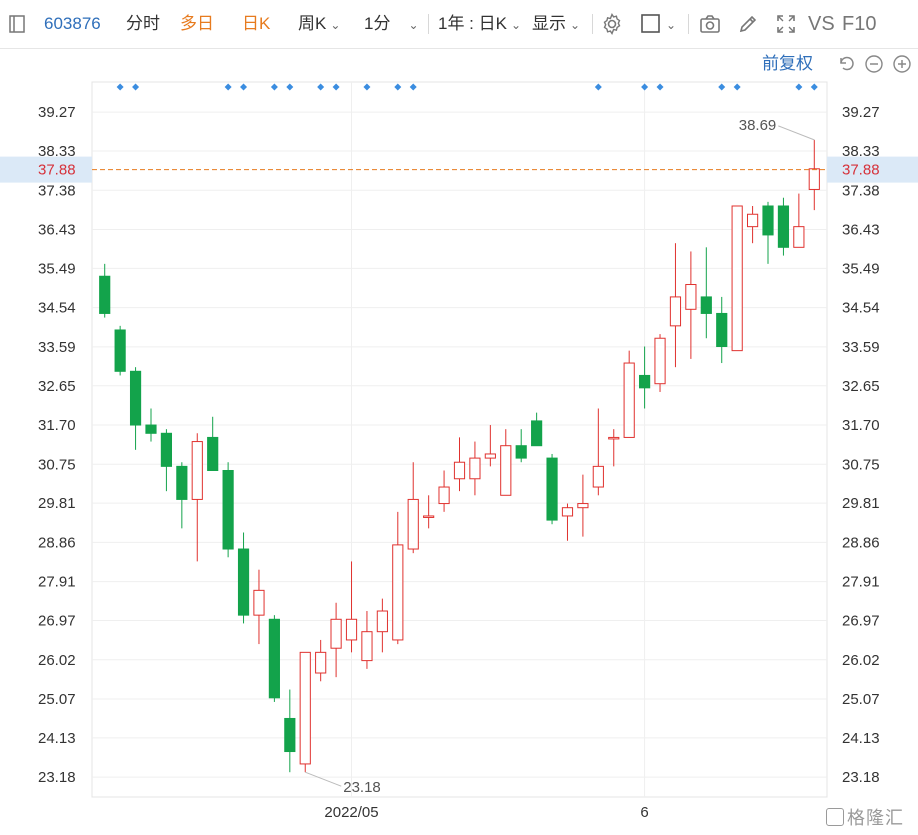 This screenshot has height=835, width=918. Describe the element at coordinates (197, 23) in the screenshot. I see `tab-multi-day: 多日` at that location.